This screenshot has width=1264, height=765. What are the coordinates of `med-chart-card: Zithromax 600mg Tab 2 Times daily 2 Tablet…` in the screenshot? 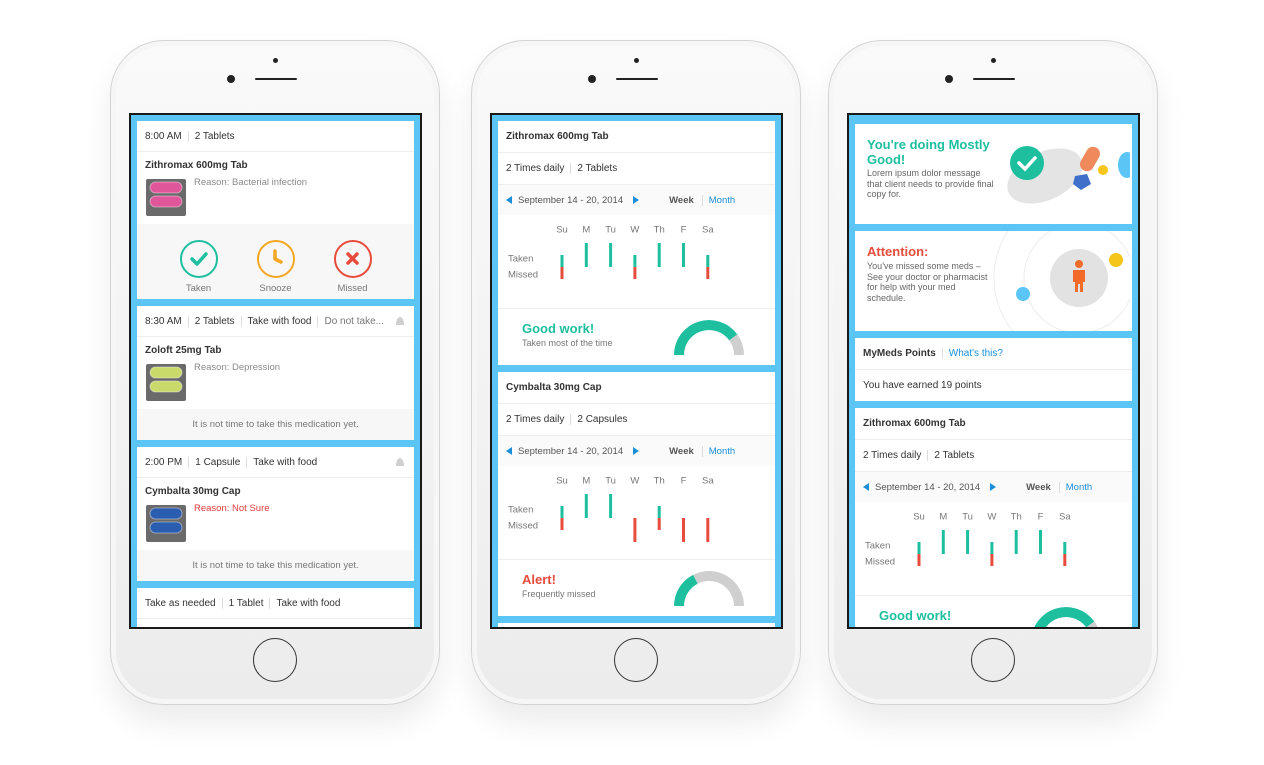 It's located at (636, 243).